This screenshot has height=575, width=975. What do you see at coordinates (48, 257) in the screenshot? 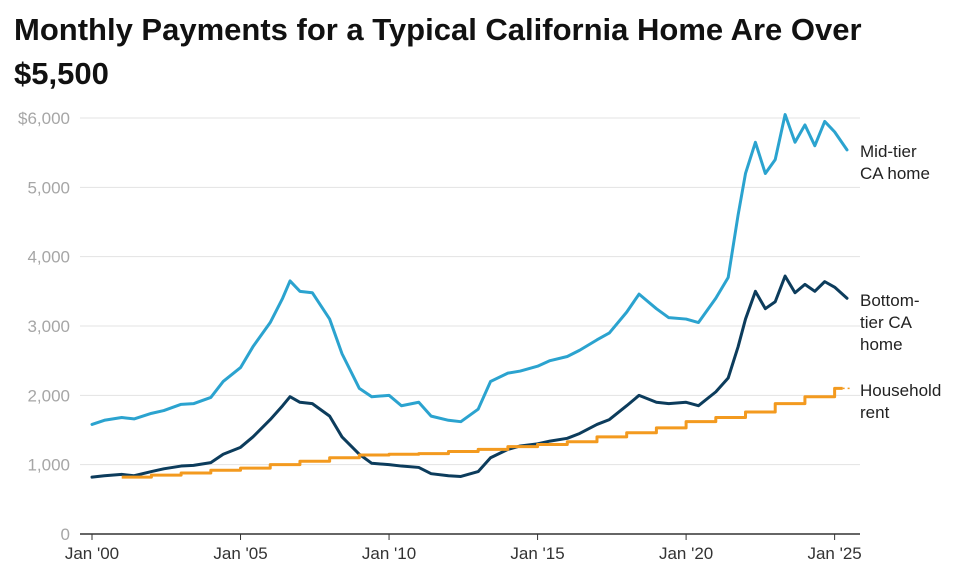
I see `y-tick-label: 4,000` at bounding box center [48, 257].